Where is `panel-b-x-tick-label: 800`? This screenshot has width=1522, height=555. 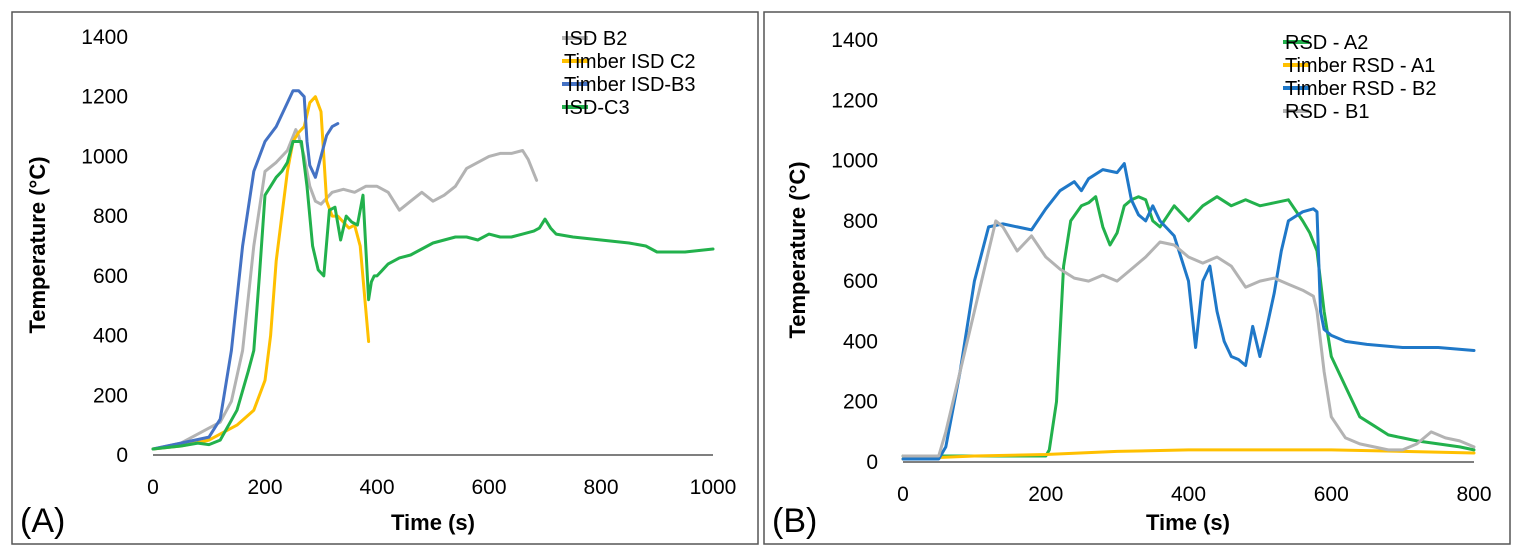 panel-b-x-tick-label: 800 is located at coordinates (1473, 494).